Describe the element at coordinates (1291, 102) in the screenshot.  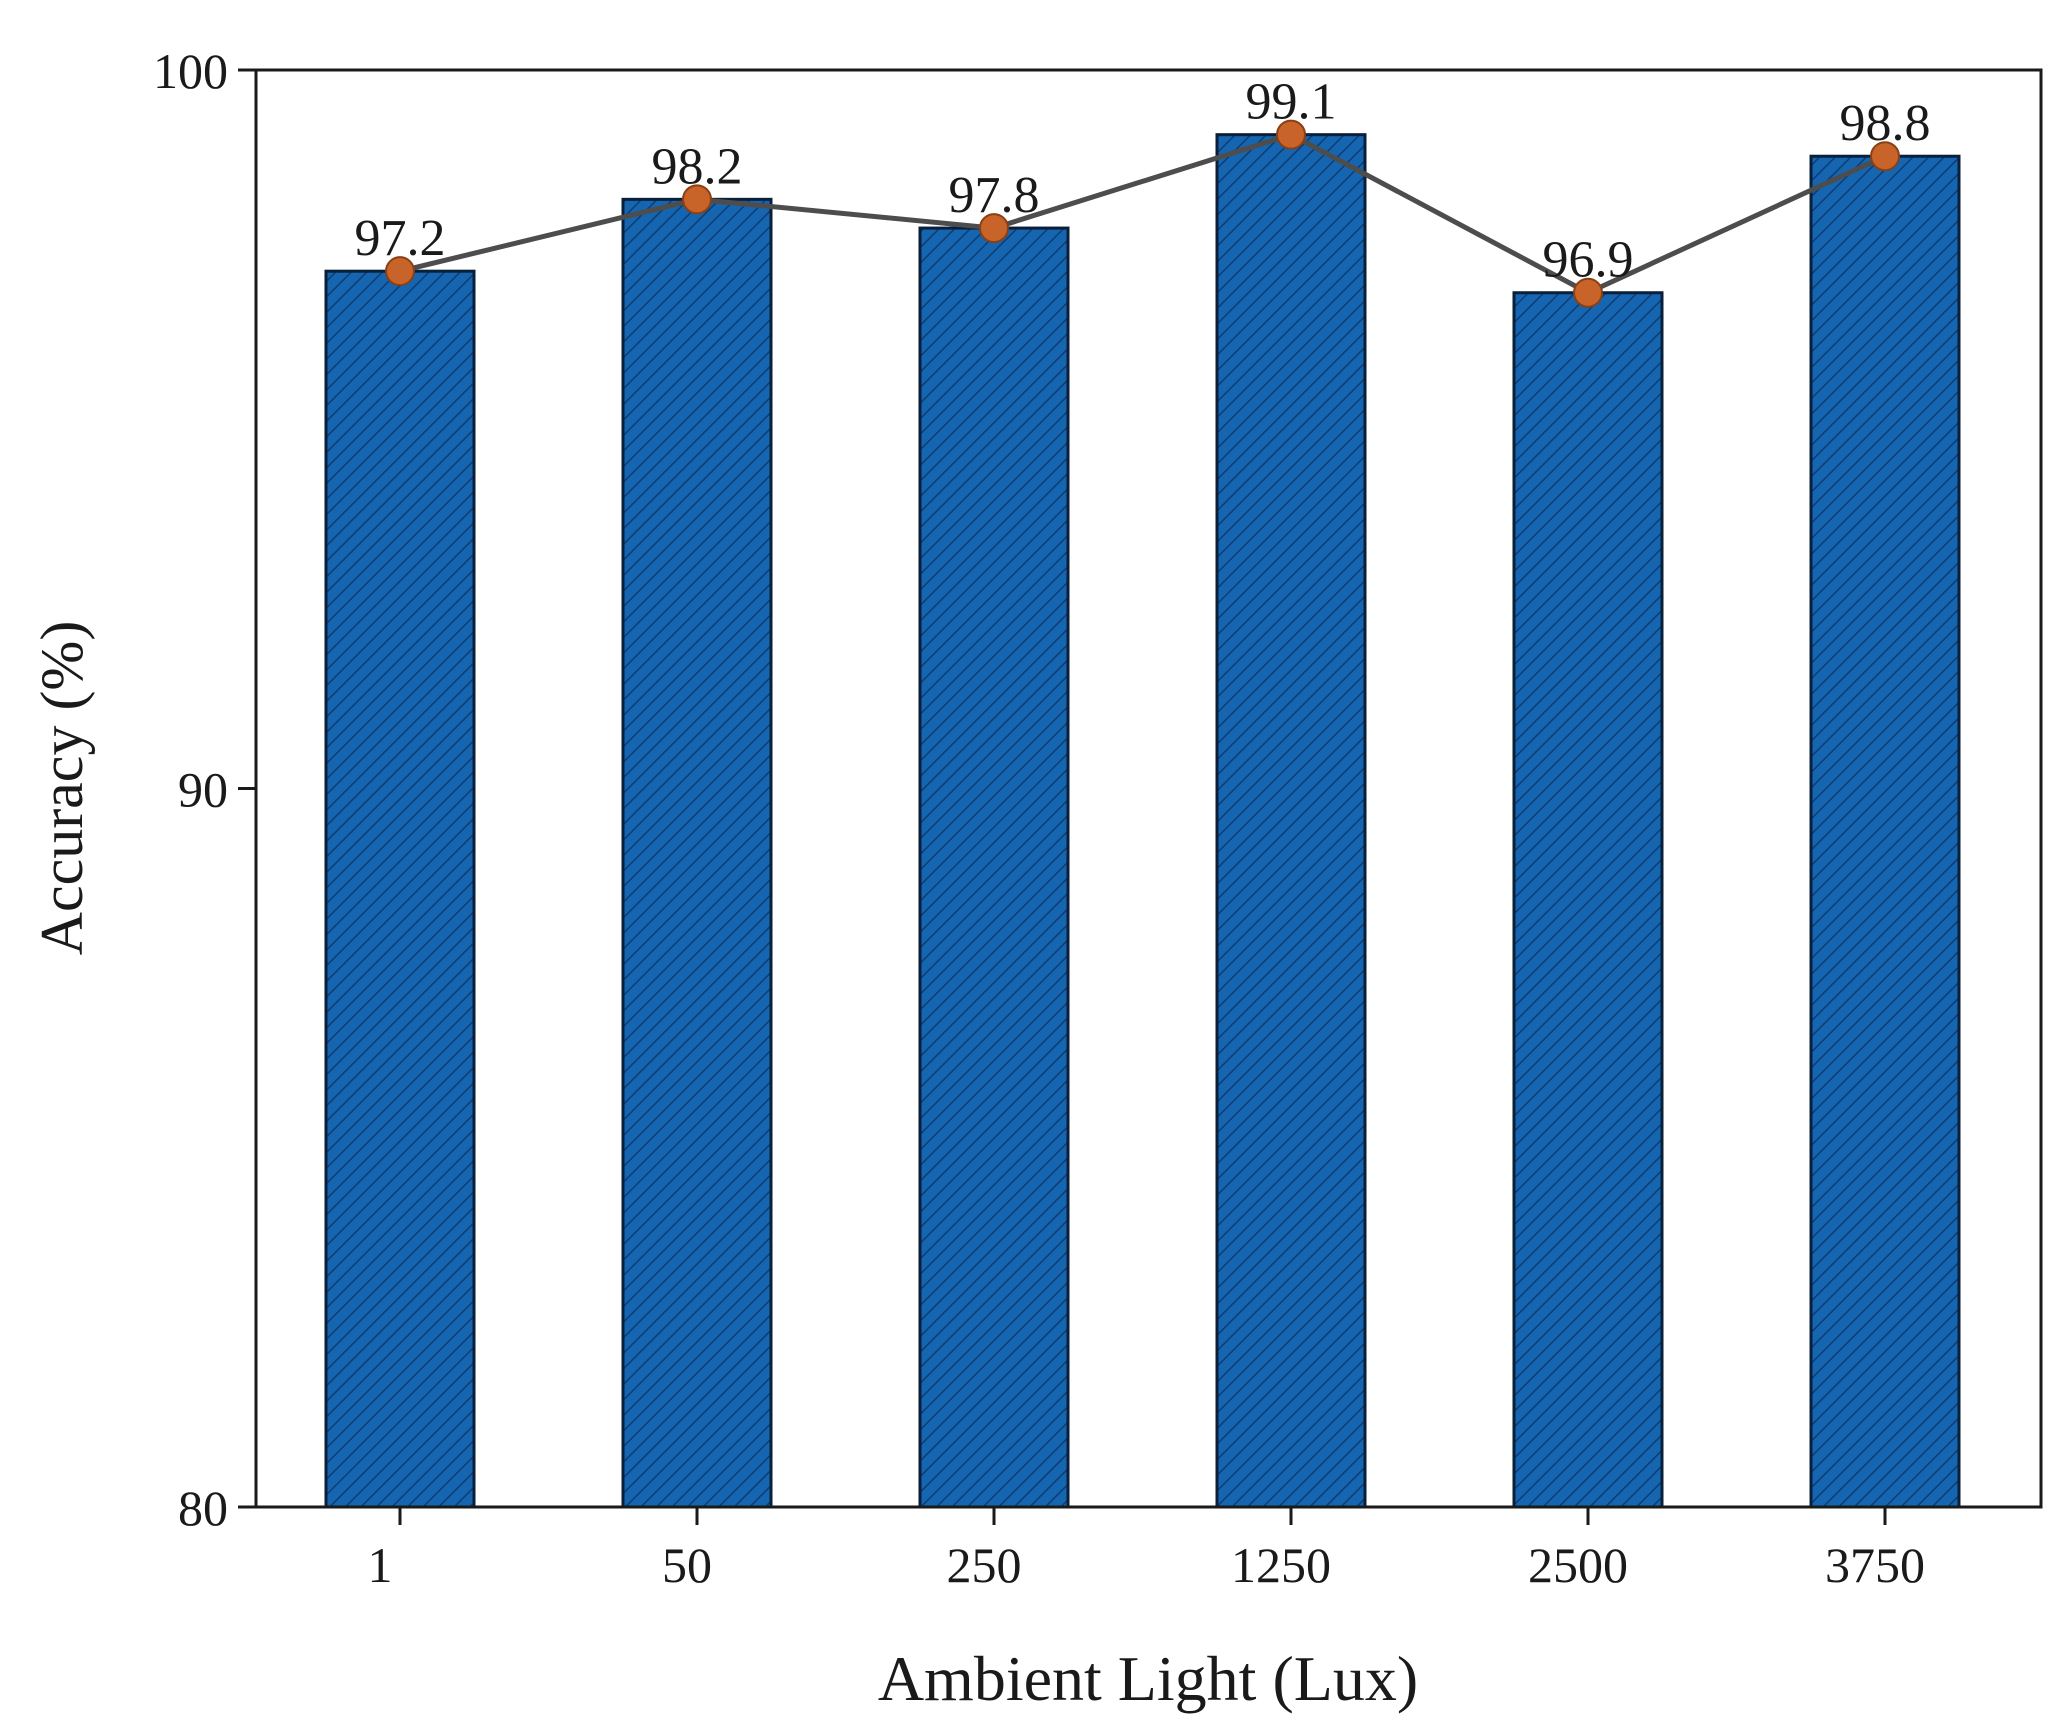
I see `data-label-1250: 99.1` at that location.